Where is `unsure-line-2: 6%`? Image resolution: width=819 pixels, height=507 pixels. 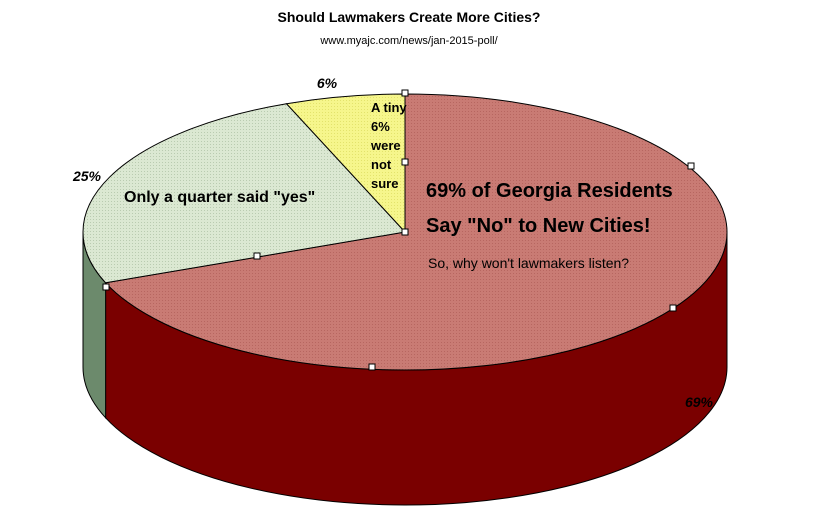 unsure-line-2: 6% is located at coordinates (380, 126).